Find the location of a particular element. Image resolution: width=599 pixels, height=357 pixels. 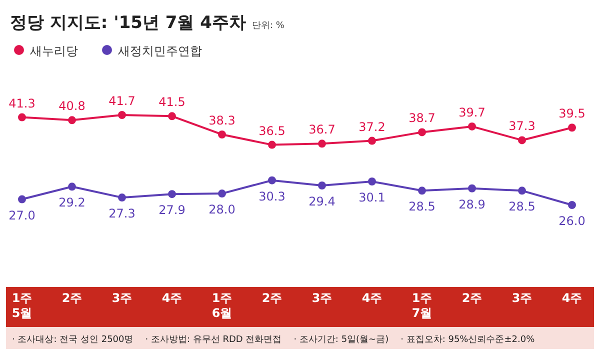

x-tick-label: 1주 5월 is located at coordinates (22, 305).